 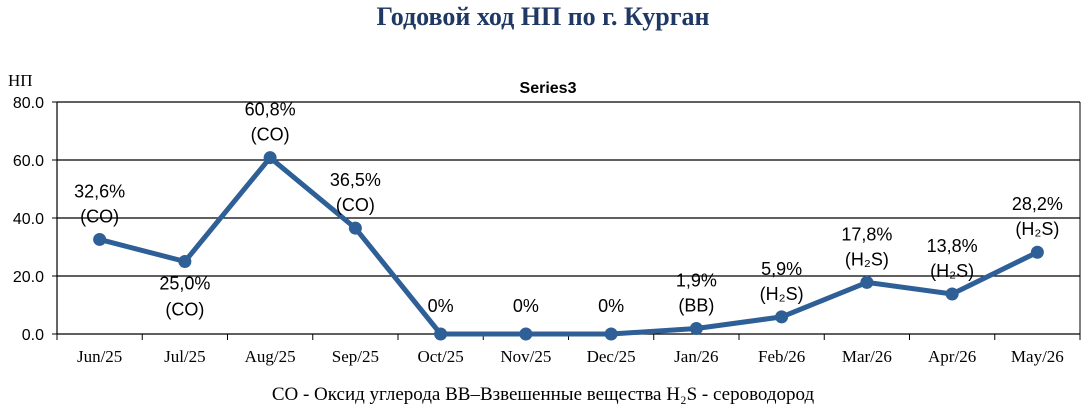 I want to click on y-tick-label: 60.0, so click(x=28, y=161).